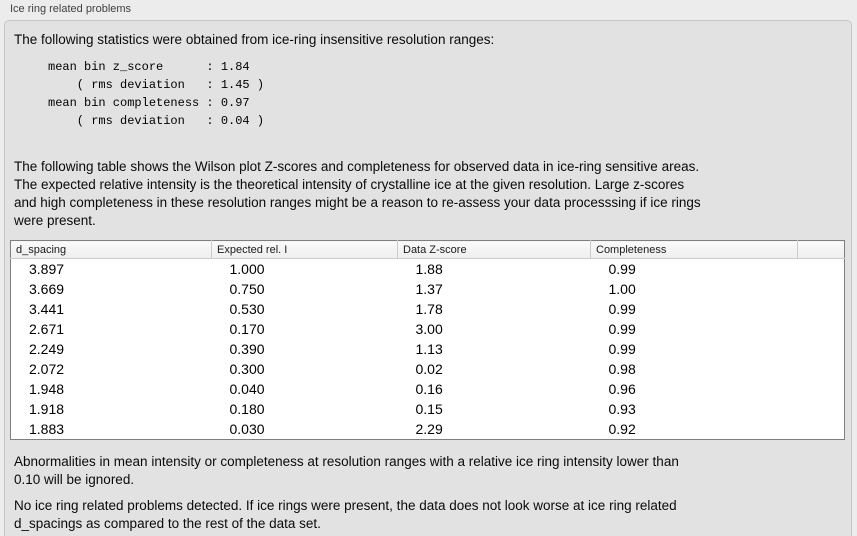  I want to click on table-cell: 0.16, so click(429, 389).